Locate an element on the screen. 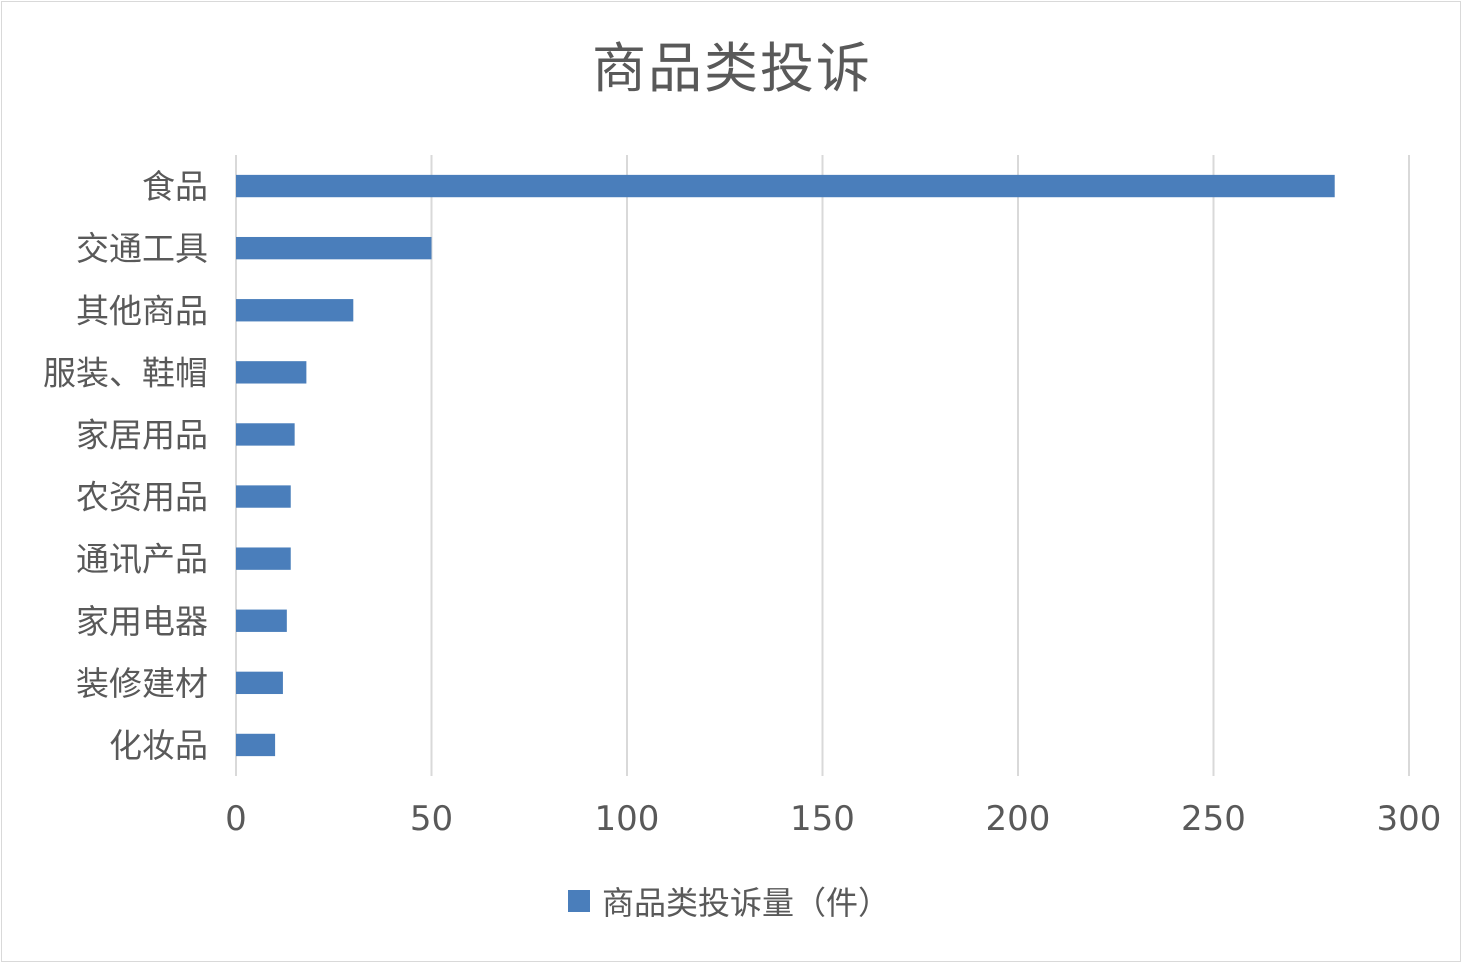 The image size is (1464, 966). category-label: 家用电器 is located at coordinates (142, 621).